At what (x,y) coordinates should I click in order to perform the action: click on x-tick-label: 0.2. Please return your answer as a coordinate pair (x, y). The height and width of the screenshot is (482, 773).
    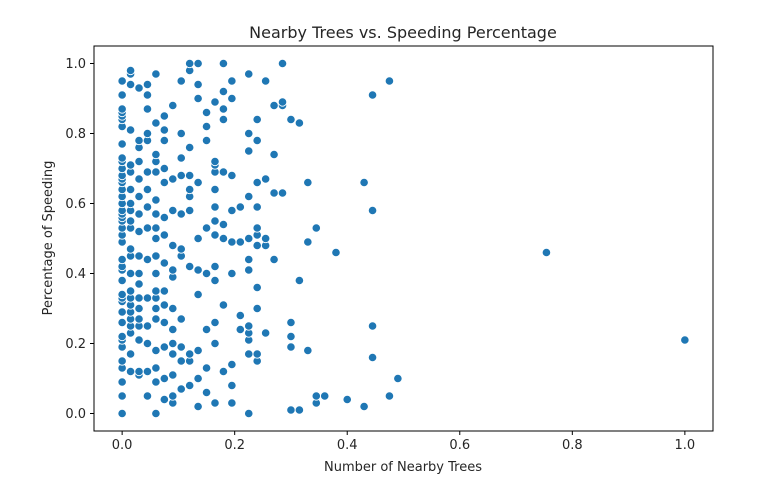
    Looking at the image, I should click on (234, 445).